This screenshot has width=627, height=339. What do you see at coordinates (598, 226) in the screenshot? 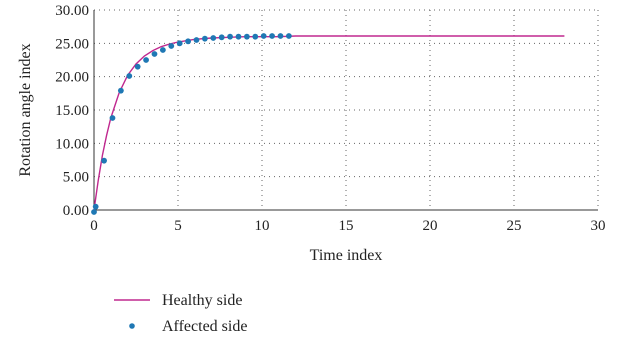
I see `x-tick-label: 30` at bounding box center [598, 226].